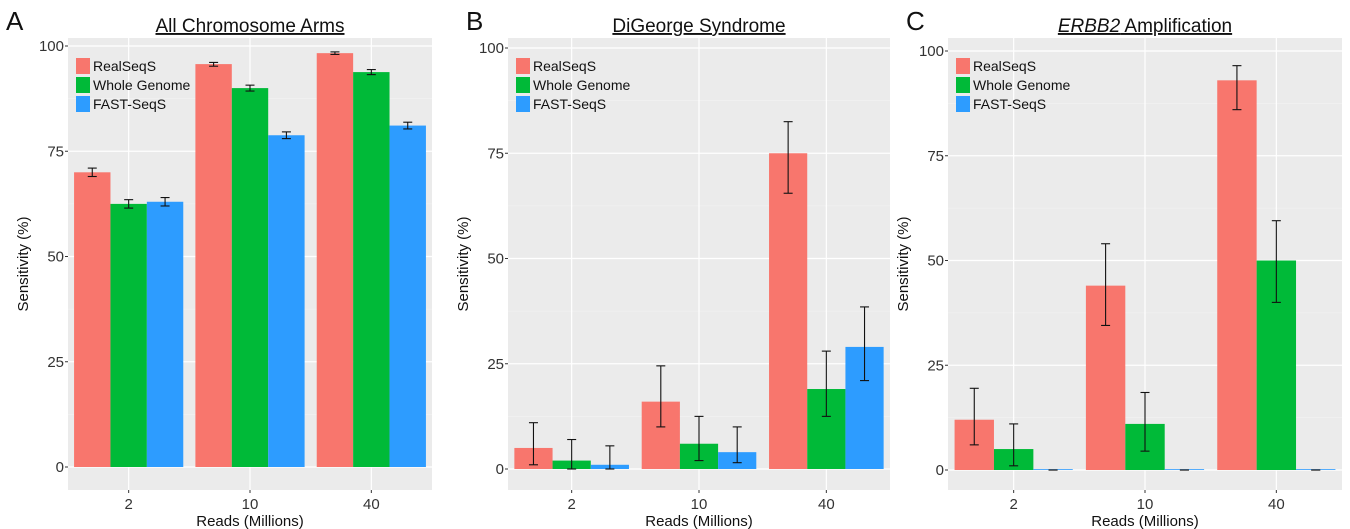  What do you see at coordinates (1176, 26) in the screenshot?
I see `chart-title-rest: Amplification` at bounding box center [1176, 26].